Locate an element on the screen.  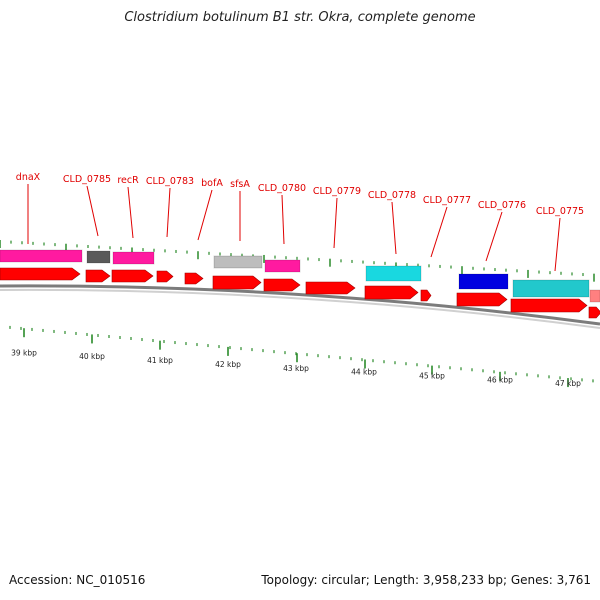
kbp-label: 39 kbp is located at coordinates (24, 352).